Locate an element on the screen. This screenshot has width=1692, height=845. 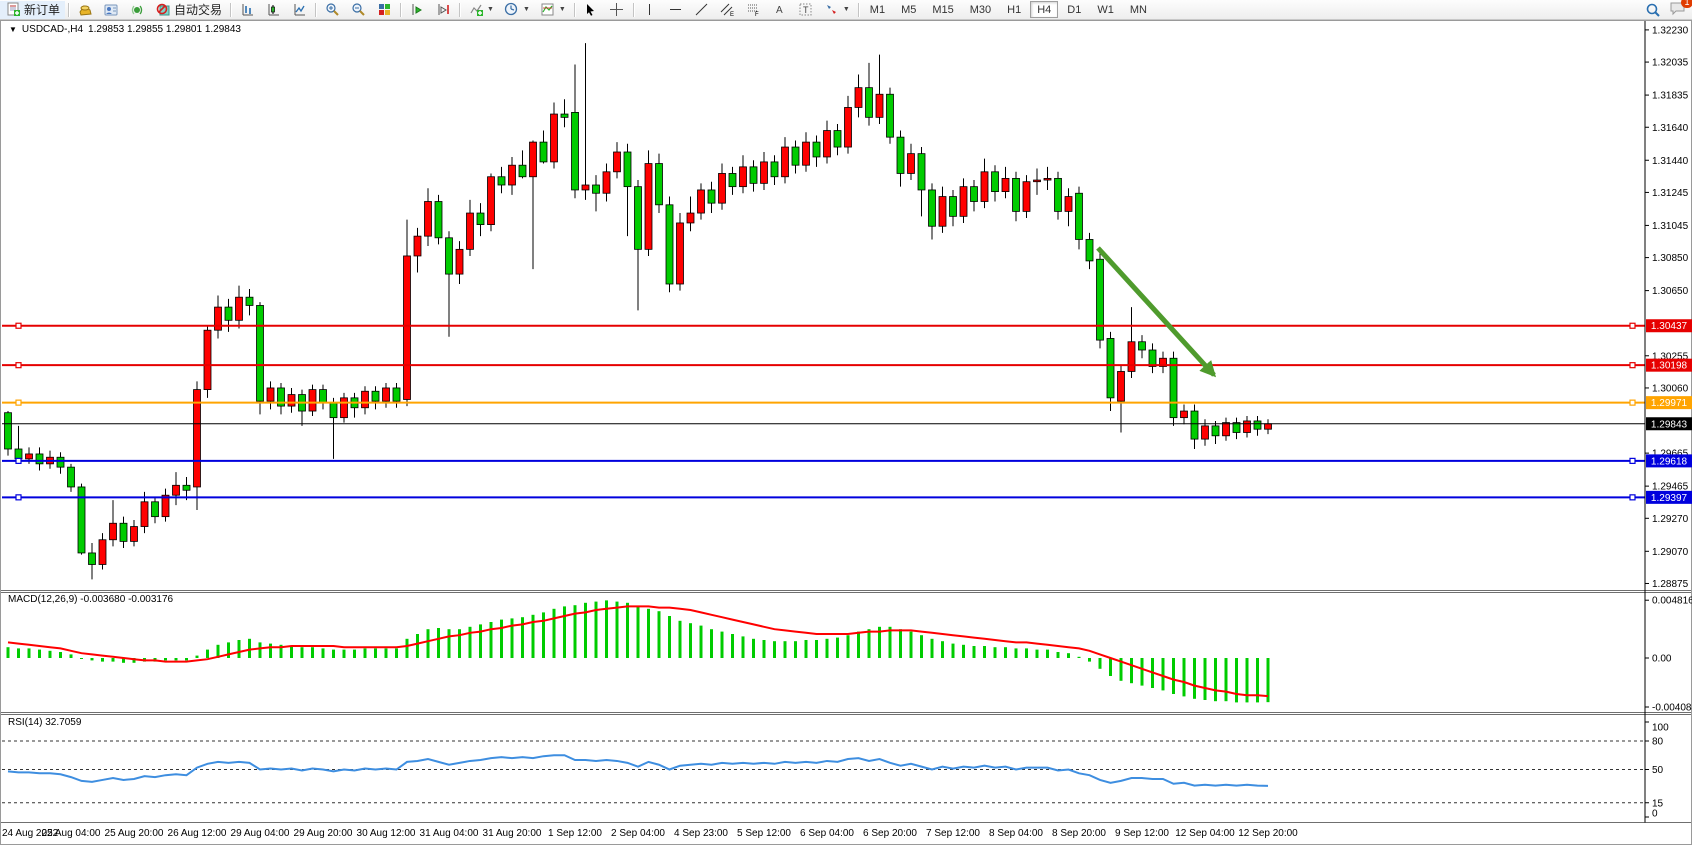
svg-text: F is located at coordinates (757, 14).